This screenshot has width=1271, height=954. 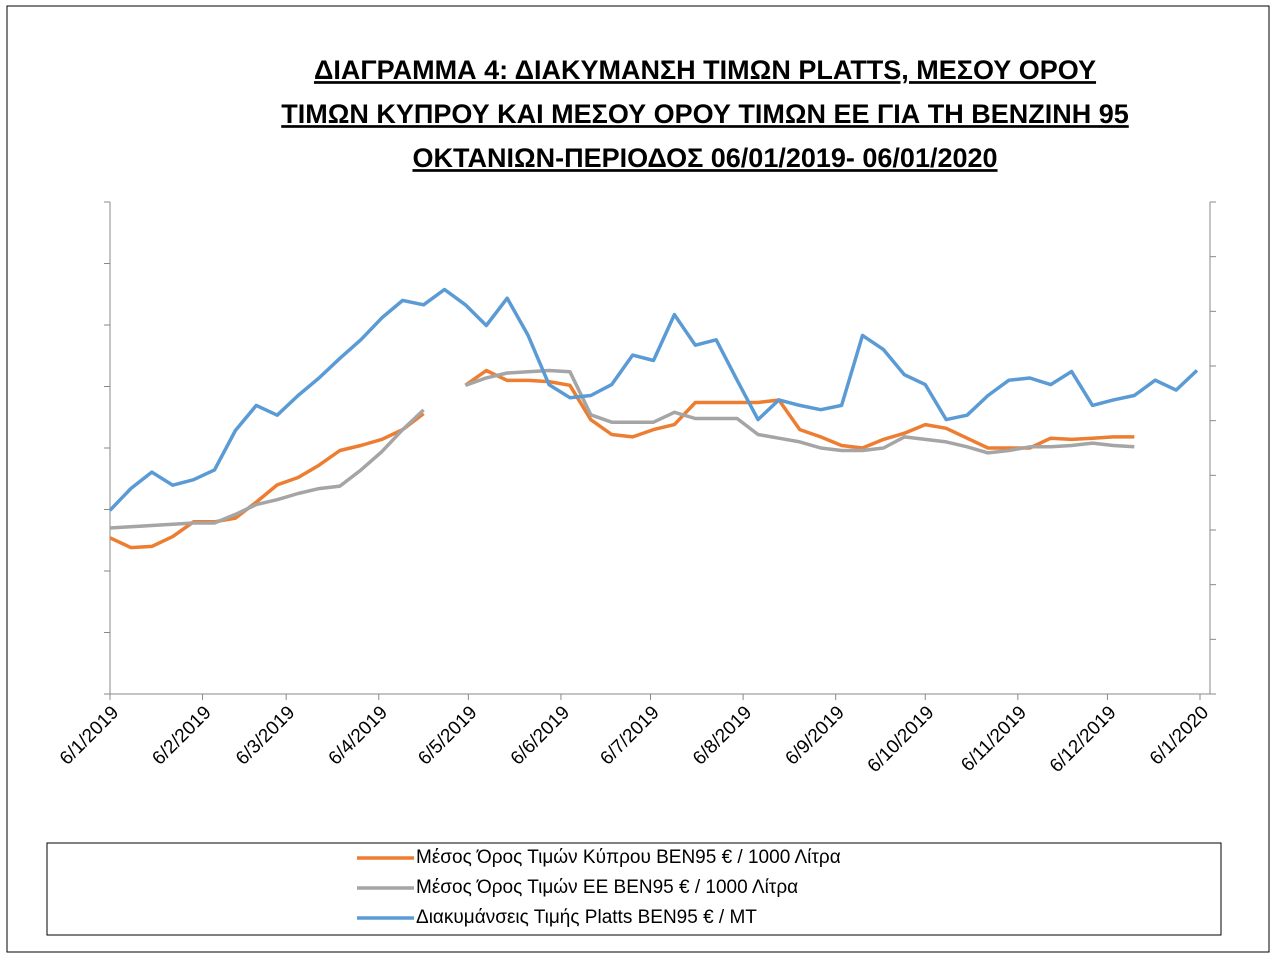 What do you see at coordinates (901, 739) in the screenshot?
I see `x-tick-label: 6/10/2019` at bounding box center [901, 739].